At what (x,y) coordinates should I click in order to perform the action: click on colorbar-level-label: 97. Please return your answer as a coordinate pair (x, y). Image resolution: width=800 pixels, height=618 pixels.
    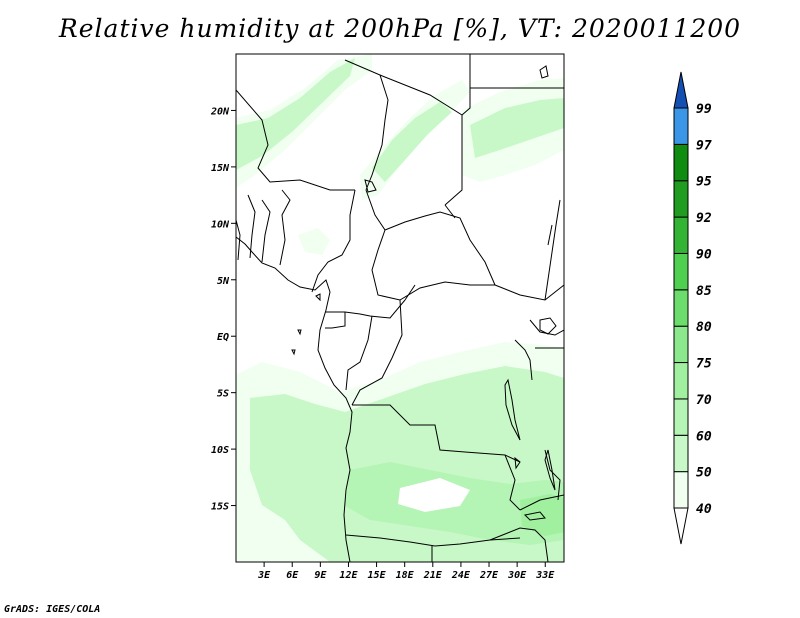
    Looking at the image, I should click on (704, 145).